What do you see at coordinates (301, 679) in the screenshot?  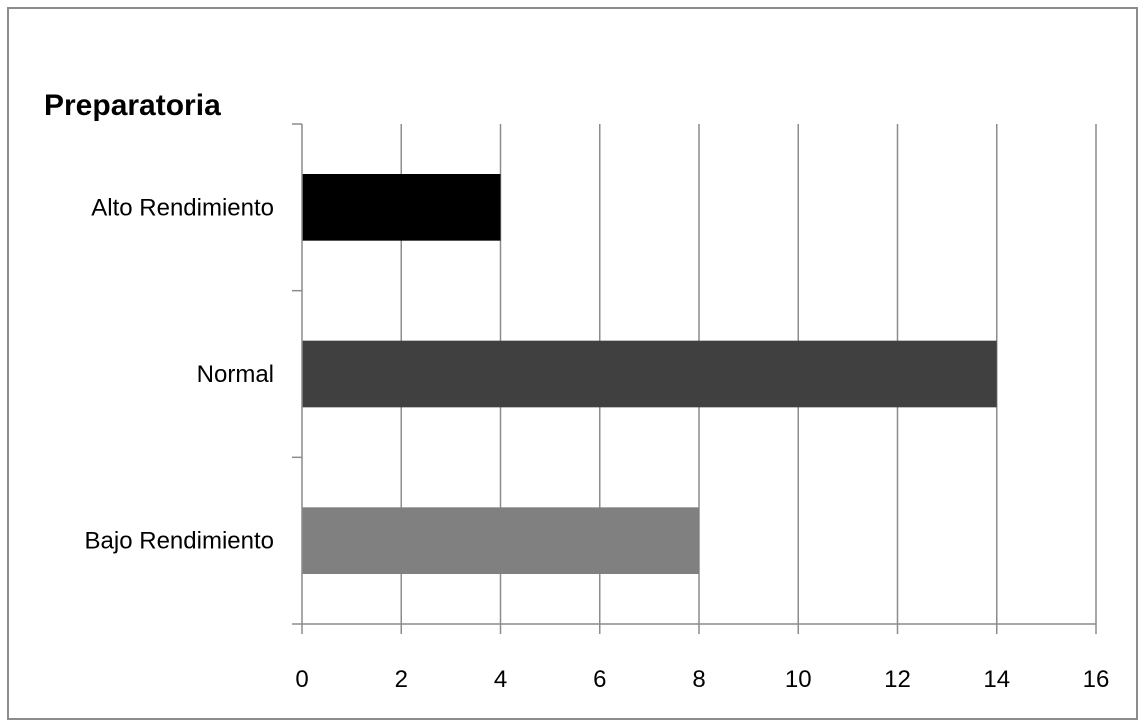 I see `x-tick-label-0: 0` at bounding box center [301, 679].